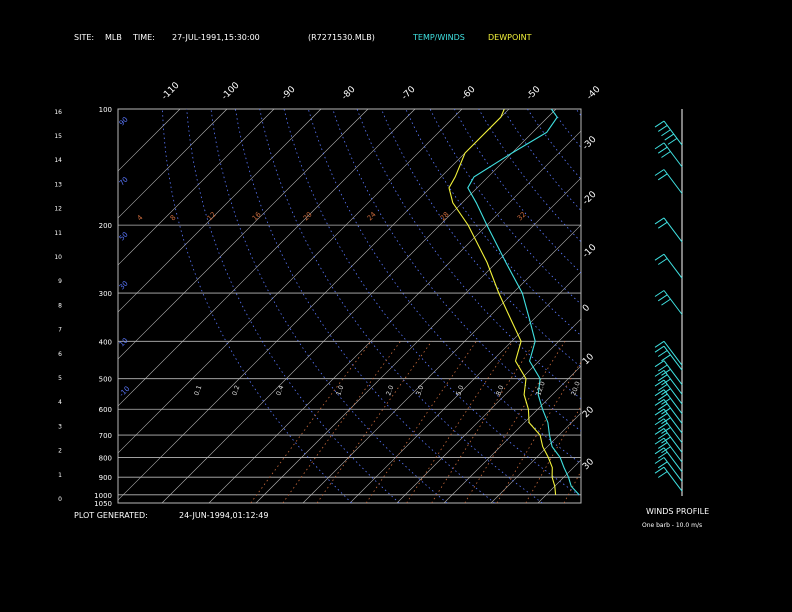 The image size is (792, 612). I want to click on height-km-label: 14, so click(58, 160).